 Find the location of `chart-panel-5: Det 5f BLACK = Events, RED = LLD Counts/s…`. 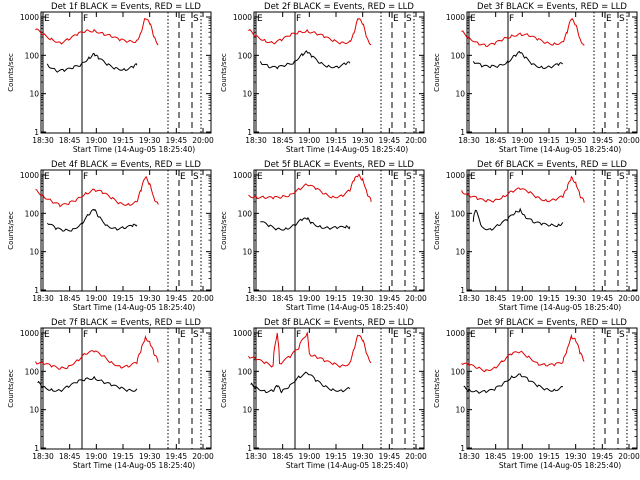

chart-panel-5: Det 5f BLACK = Events, RED = LLD Counts/s… is located at coordinates (323, 236).